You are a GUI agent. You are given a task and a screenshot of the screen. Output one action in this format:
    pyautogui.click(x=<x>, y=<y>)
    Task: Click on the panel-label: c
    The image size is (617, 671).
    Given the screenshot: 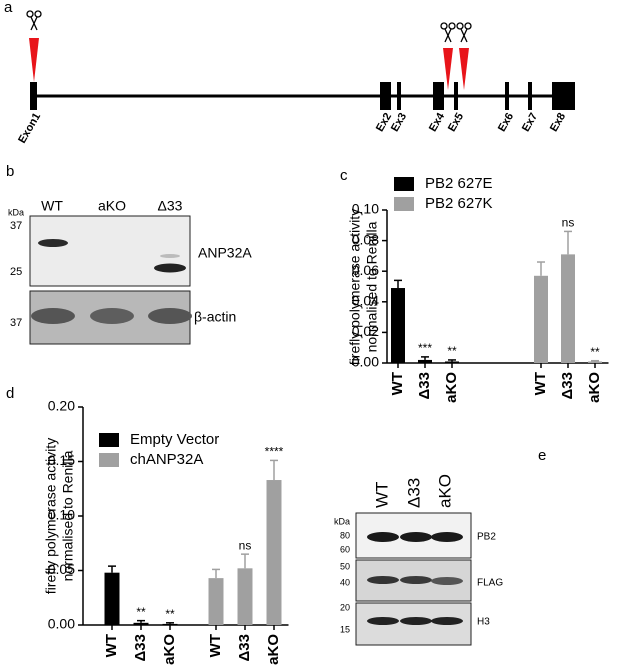 What is the action you would take?
    pyautogui.click(x=344, y=175)
    